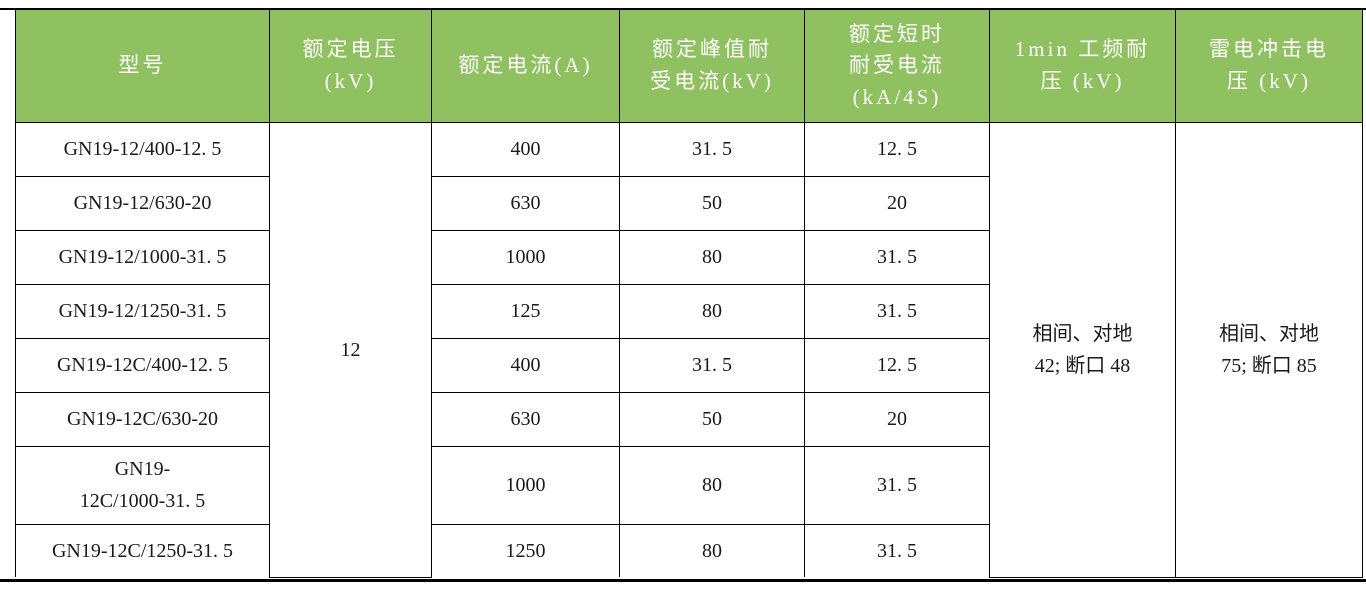 The height and width of the screenshot is (590, 1366). I want to click on column-header-power-frequency-withstand-voltage: 1min 工频耐 压 (kV), so click(1082, 66).